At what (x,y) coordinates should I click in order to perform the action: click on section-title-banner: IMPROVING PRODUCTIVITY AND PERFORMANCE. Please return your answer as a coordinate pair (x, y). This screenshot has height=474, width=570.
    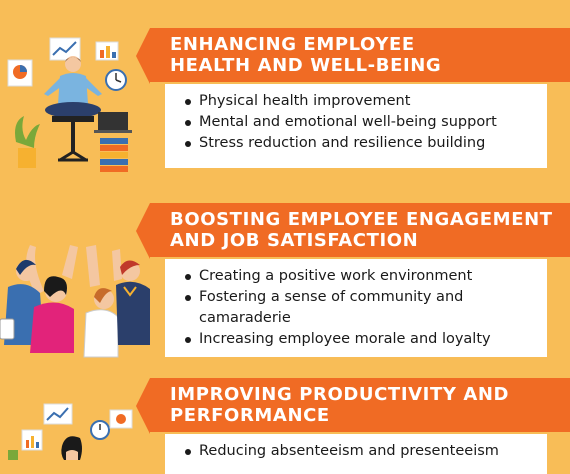
    Looking at the image, I should click on (353, 406).